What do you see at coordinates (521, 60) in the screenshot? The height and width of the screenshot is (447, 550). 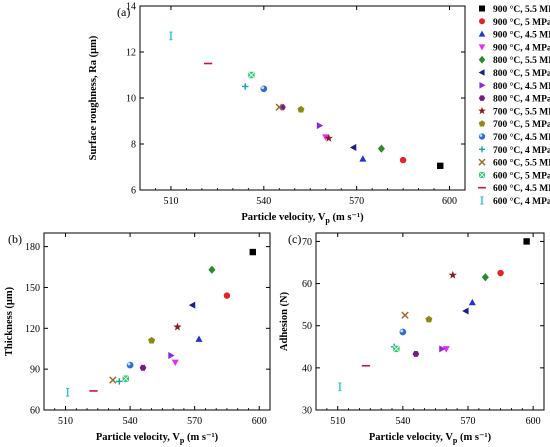 I see `legend-label: 800 °C, 5.5 MPa` at bounding box center [521, 60].